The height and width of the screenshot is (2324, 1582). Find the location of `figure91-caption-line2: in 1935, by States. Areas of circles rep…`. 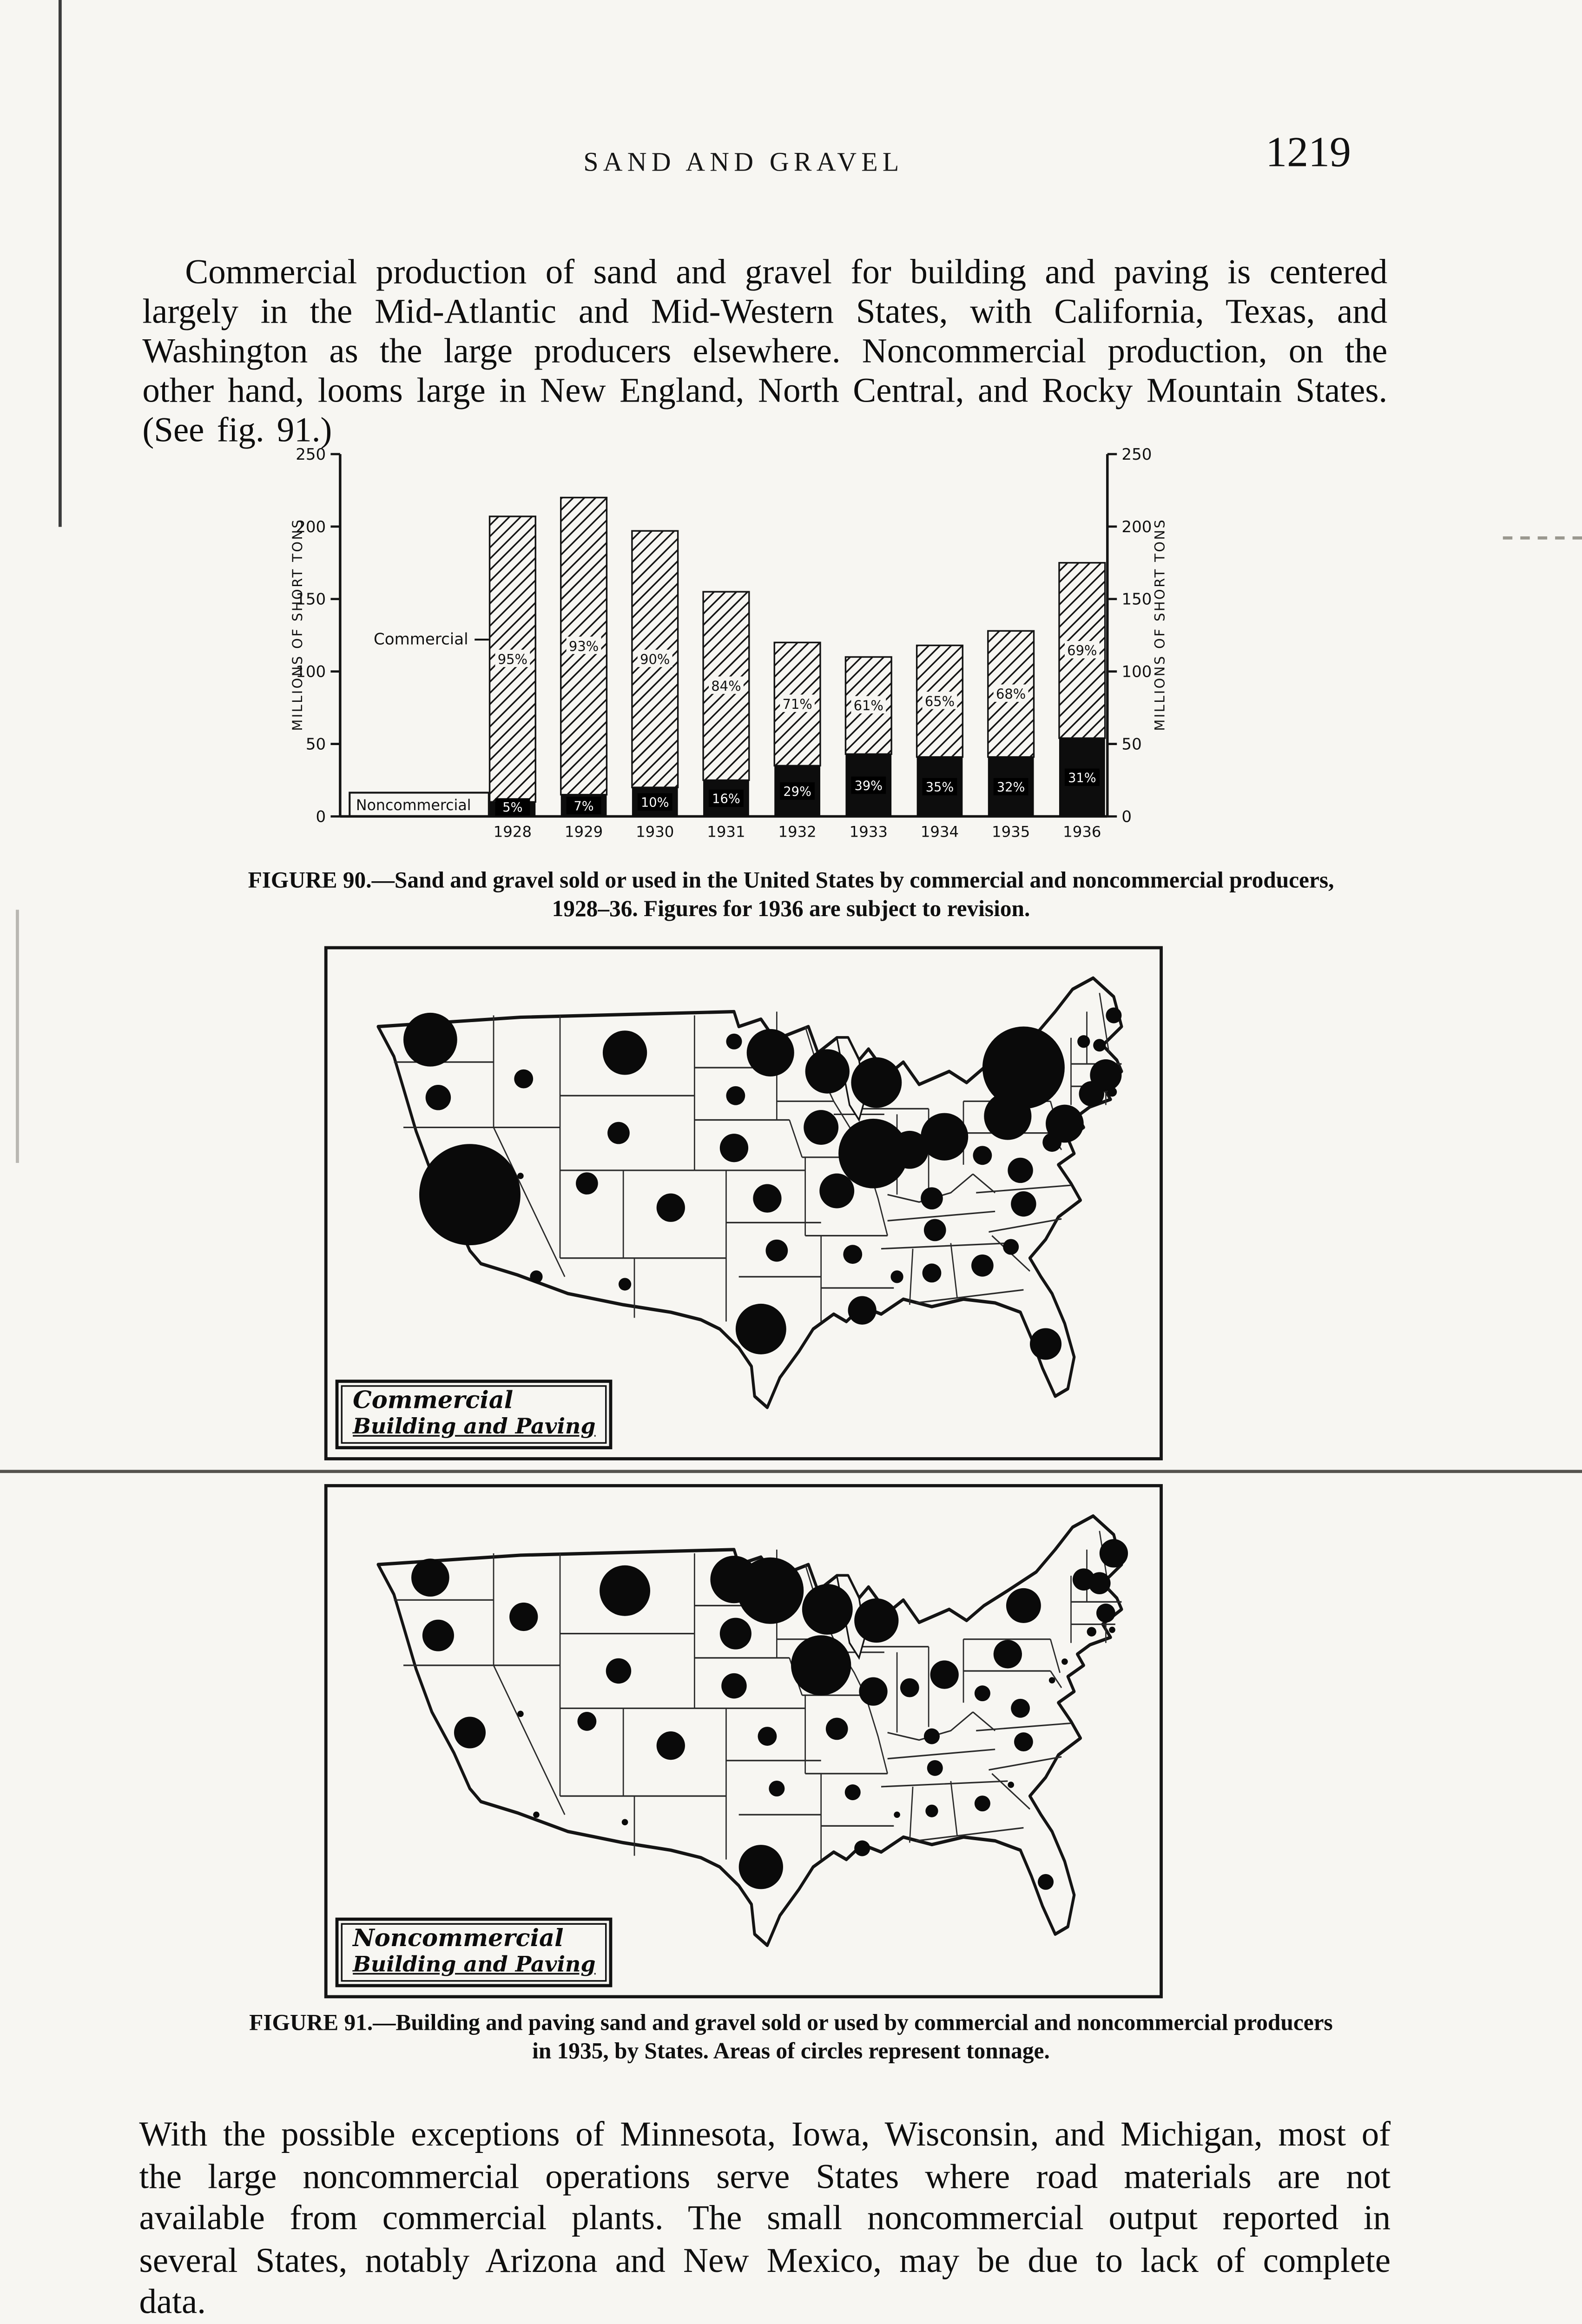

figure91-caption-line2: in 1935, by States. Areas of circles rep… is located at coordinates (791, 2051).